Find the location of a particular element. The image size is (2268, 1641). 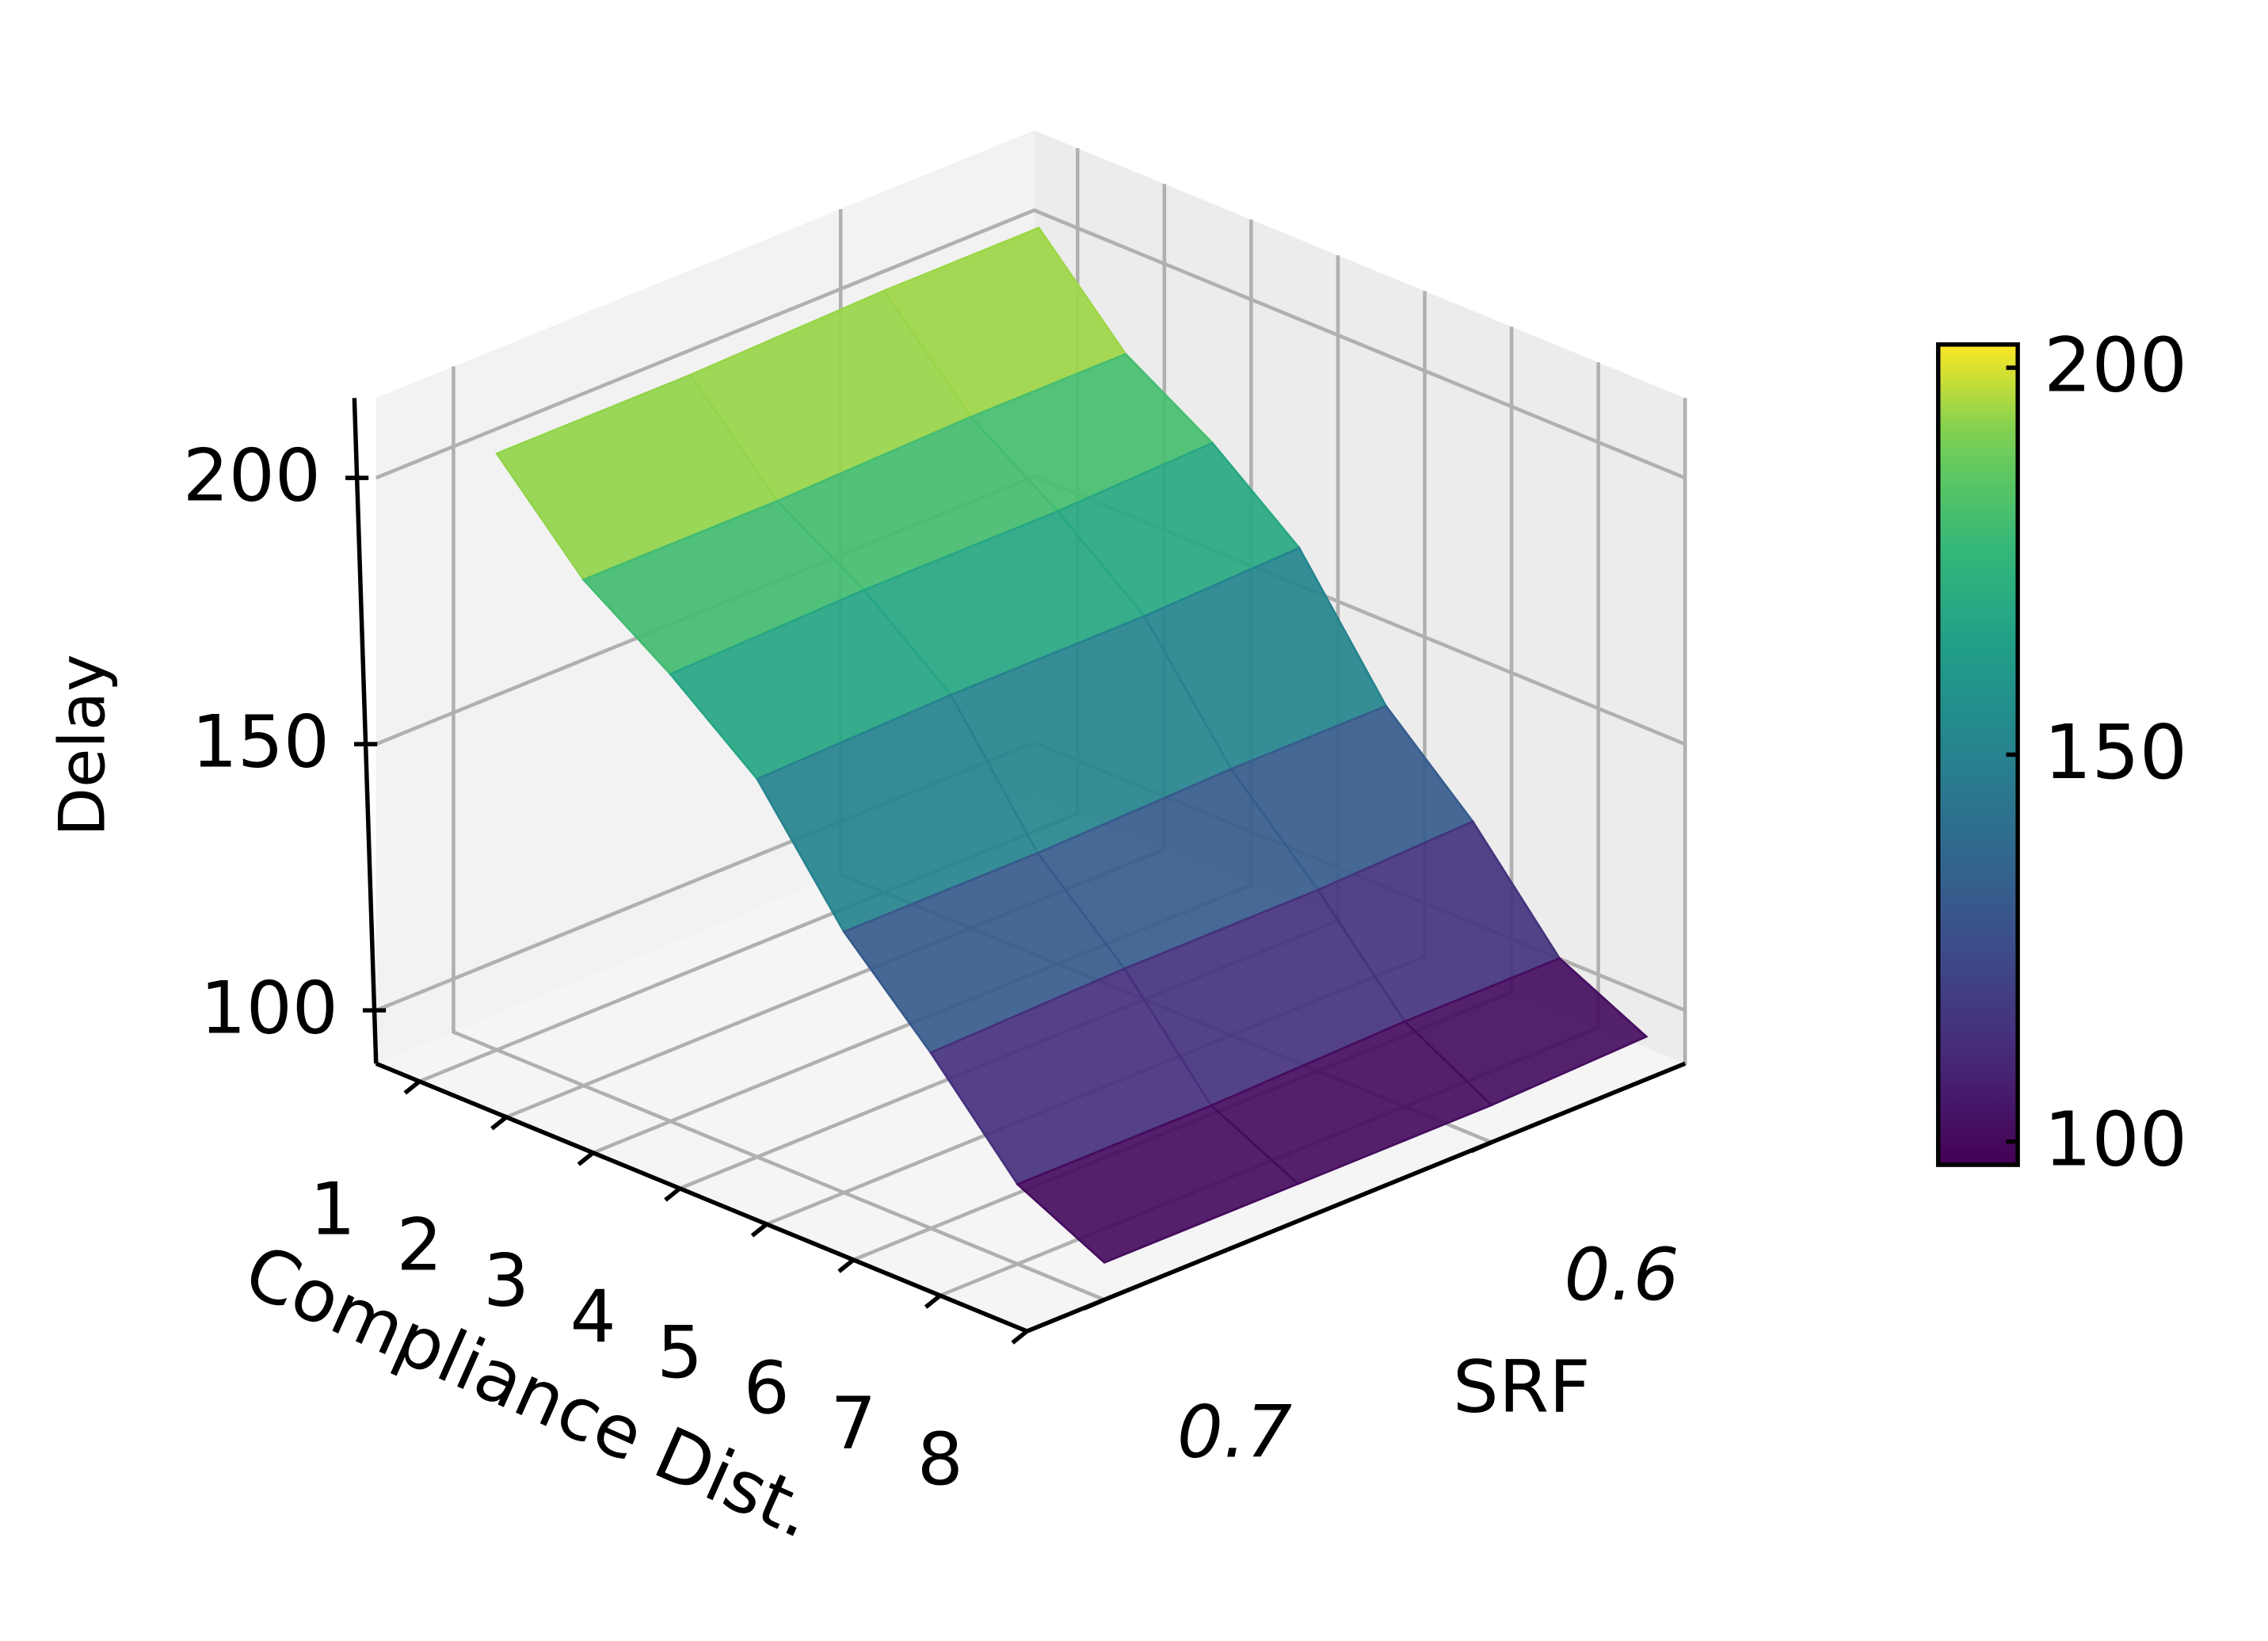

z-tick-label: 200 is located at coordinates (252, 476).